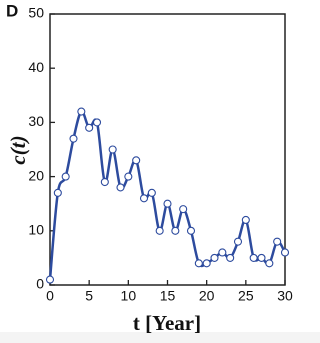 The height and width of the screenshot is (343, 320). What do you see at coordinates (207, 296) in the screenshot?
I see `x-tick-label: 20` at bounding box center [207, 296].